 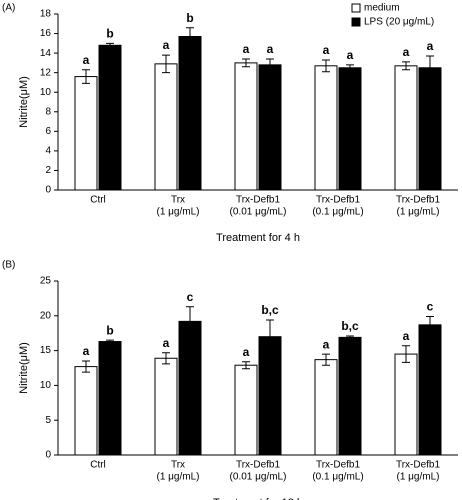 I want to click on x-axis-title: Treatment for 4 h, so click(x=258, y=238).